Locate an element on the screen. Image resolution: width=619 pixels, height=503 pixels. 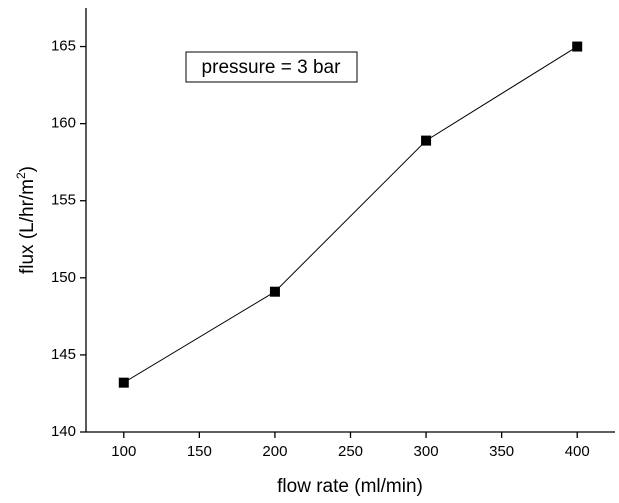
annotation-box is located at coordinates (271, 67).